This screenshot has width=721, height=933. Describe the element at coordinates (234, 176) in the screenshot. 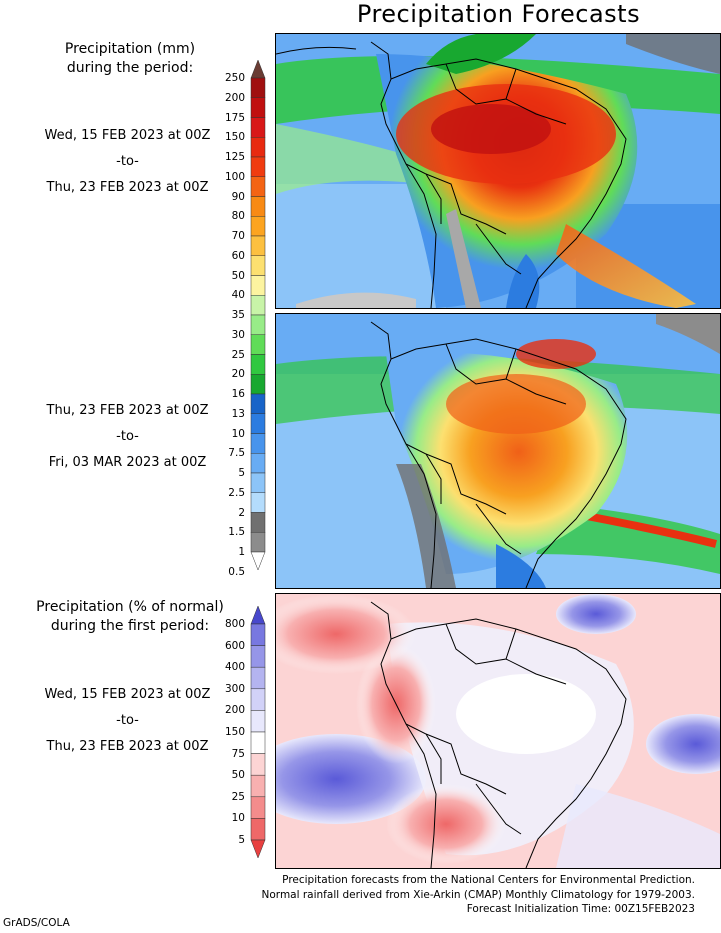

I see `precip-colorbar-tick-label: 100` at that location.